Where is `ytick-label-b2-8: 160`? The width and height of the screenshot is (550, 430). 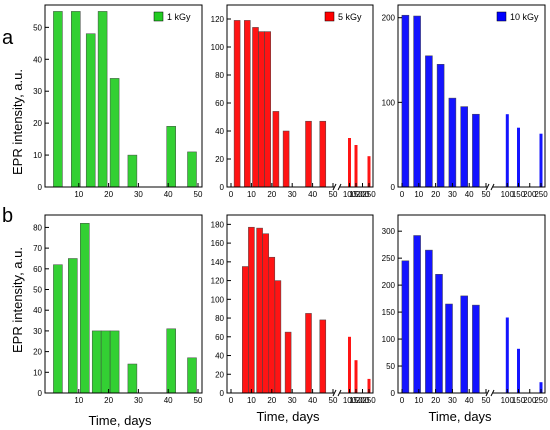
ytick-label-b2-8: 160 is located at coordinates (218, 243).